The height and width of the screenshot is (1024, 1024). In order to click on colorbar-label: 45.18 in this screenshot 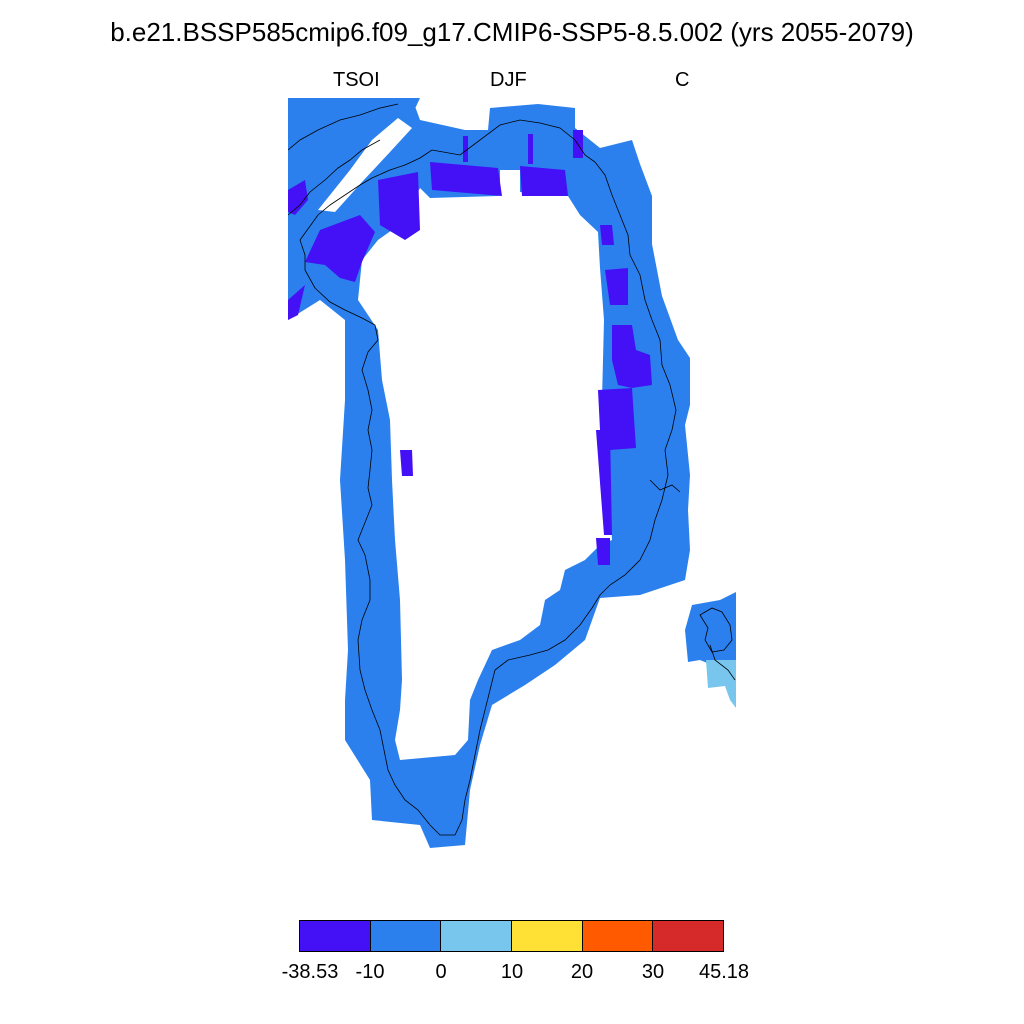, I will do `click(724, 972)`.